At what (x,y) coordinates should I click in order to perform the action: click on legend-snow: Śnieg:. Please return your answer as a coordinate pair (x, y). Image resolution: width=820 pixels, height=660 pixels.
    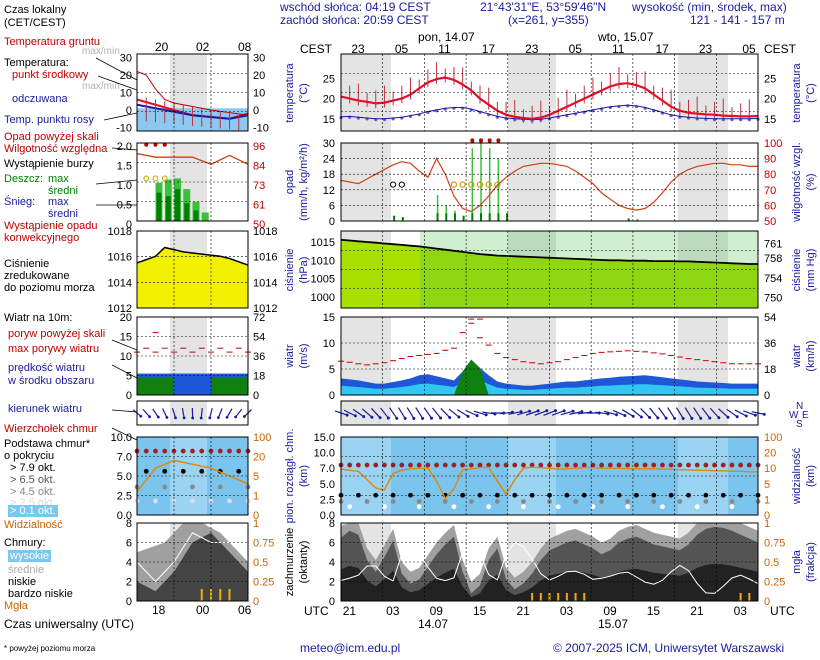
    Looking at the image, I should click on (20, 202).